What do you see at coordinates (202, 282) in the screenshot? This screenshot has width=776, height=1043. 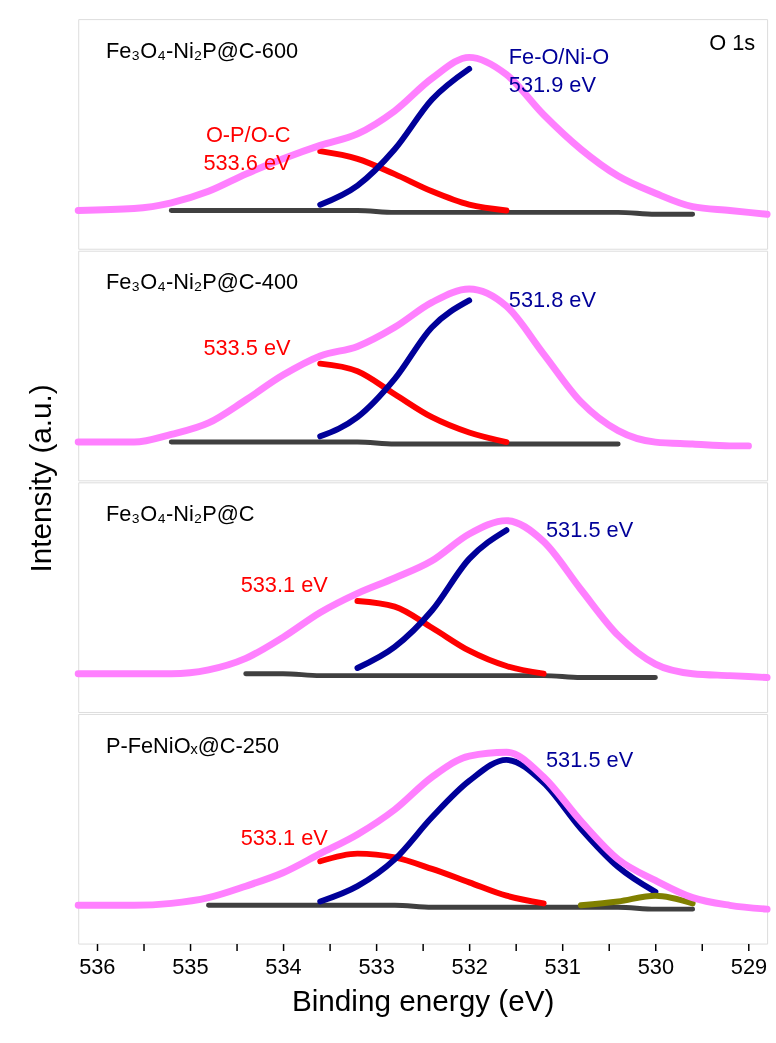 I see `chart-title: Fe₃O₄-Ni₂P@C-400` at bounding box center [202, 282].